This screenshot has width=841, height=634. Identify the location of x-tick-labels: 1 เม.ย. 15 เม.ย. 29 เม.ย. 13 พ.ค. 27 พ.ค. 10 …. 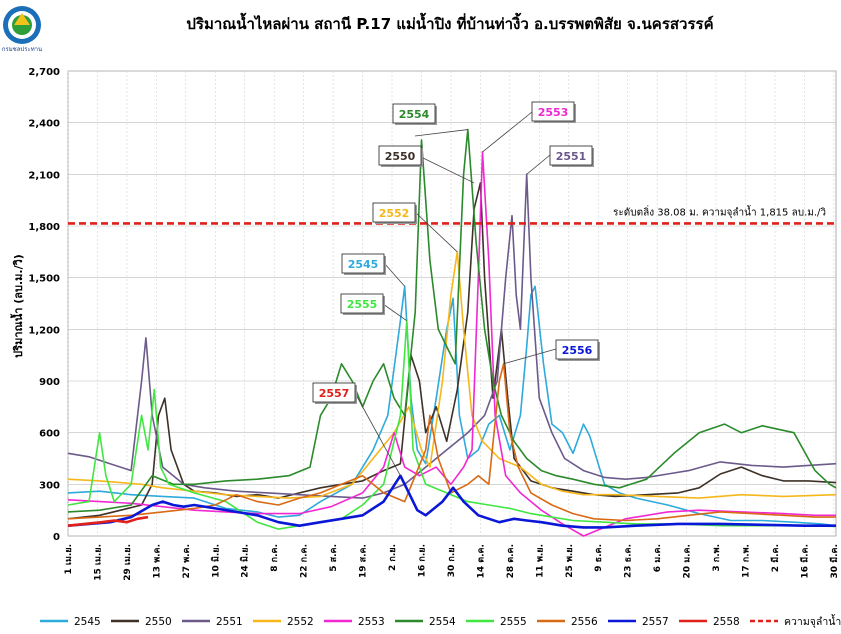
(452, 562).